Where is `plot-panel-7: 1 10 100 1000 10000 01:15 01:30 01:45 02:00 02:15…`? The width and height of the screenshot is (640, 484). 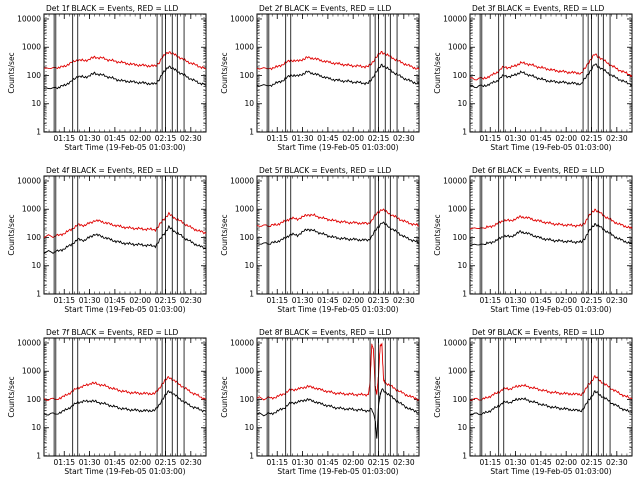 plot-panel-7: 1 10 100 1000 10000 01:15 01:30 01:45 02:00 02:15… is located at coordinates (107, 402).